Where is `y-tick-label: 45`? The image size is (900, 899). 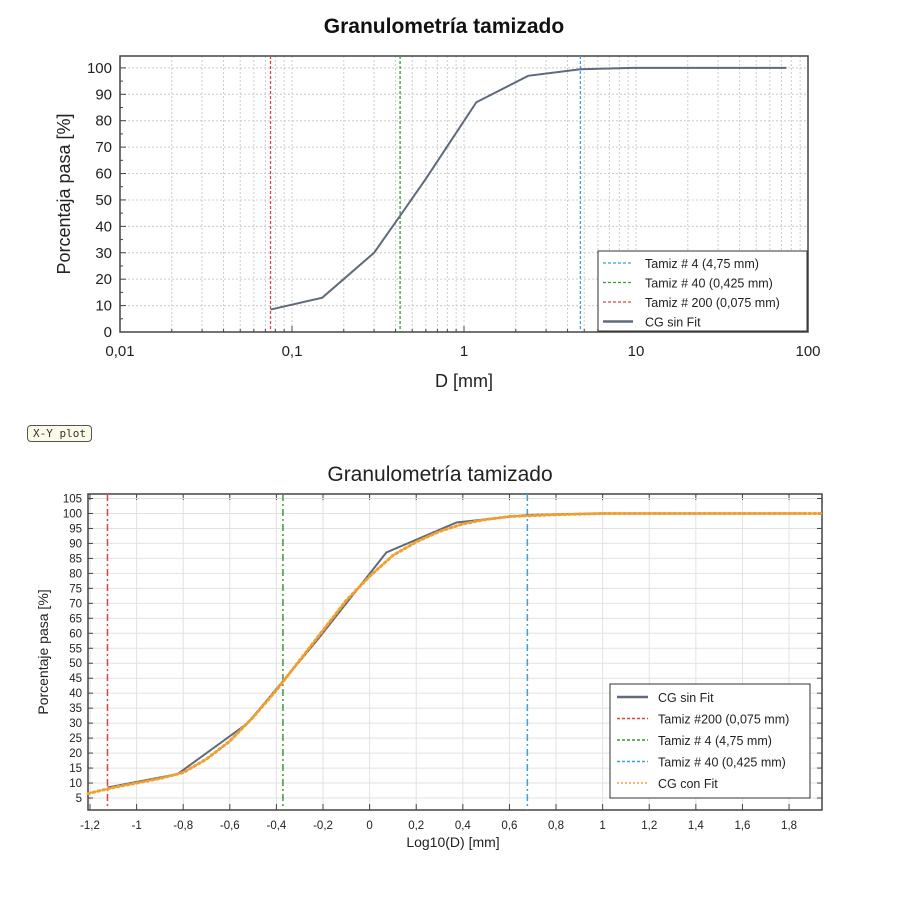
y-tick-label: 45 is located at coordinates (75, 679).